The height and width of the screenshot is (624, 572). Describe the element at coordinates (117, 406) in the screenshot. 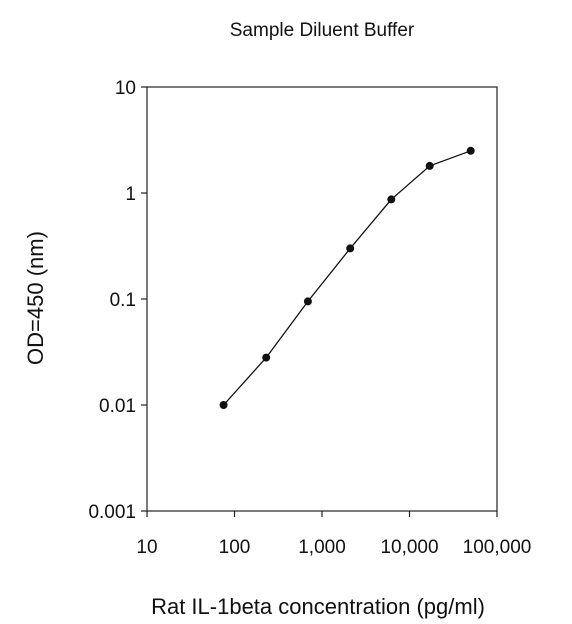

I see `y-tick-label: 0.01` at that location.